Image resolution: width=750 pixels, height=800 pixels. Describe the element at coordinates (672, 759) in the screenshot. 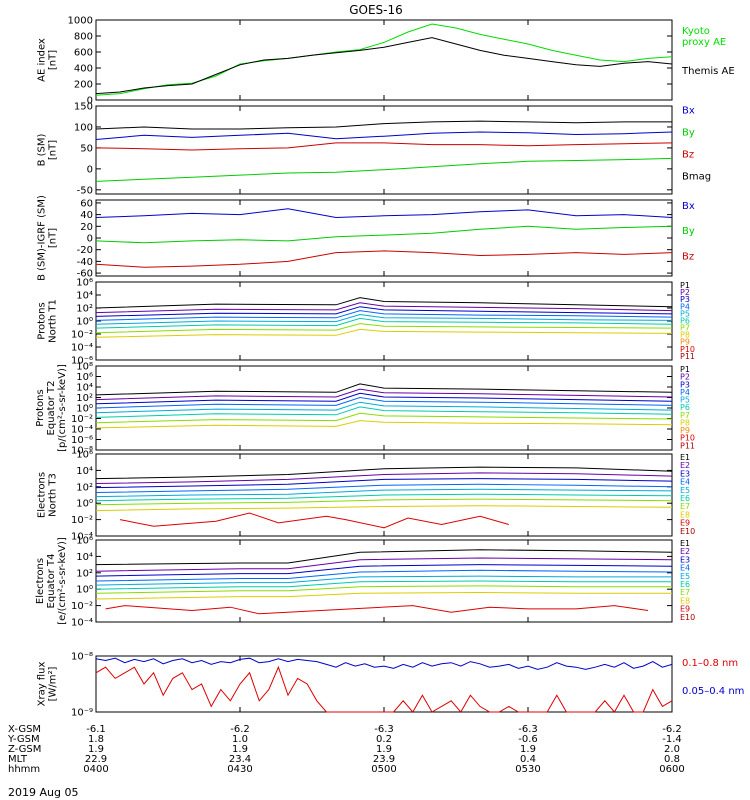

I see `x-row-value: 0.8` at that location.